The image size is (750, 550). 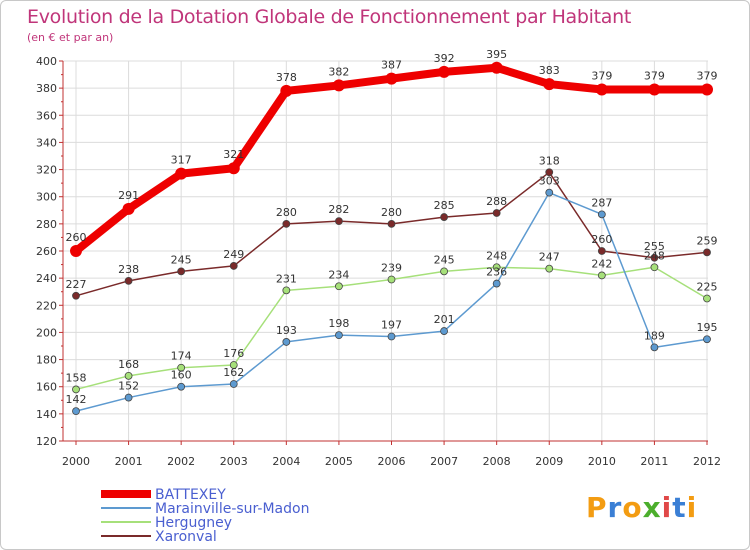 What do you see at coordinates (128, 195) in the screenshot?
I see `data-label: 291` at bounding box center [128, 195].